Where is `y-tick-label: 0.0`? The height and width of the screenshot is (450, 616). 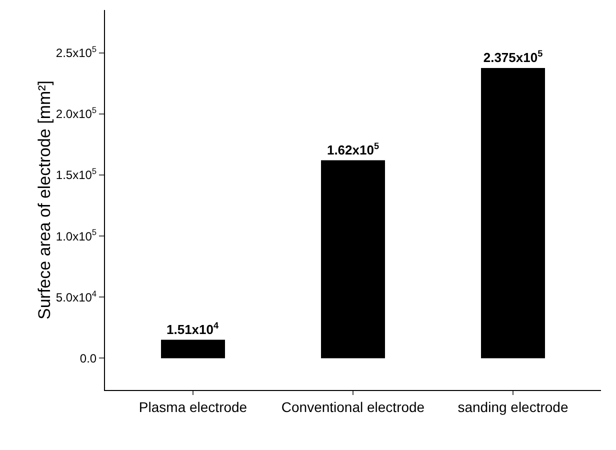 y-tick-label: 0.0 is located at coordinates (88, 358).